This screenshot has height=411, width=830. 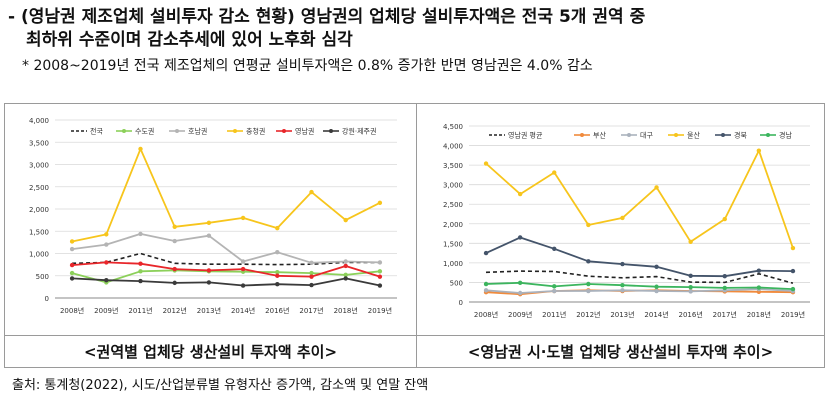 What do you see at coordinates (620, 352) in the screenshot?
I see `yeongnam-chart-caption: <영남권 시·도별 업체당 생산설비 투자액 추이>` at bounding box center [620, 352].